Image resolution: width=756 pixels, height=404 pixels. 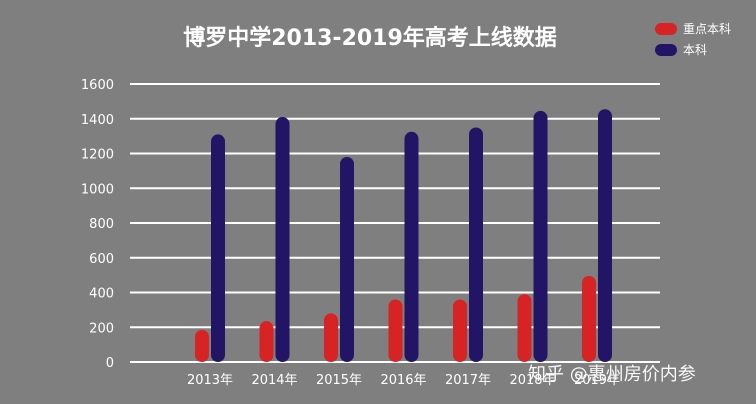 What do you see at coordinates (210, 380) in the screenshot?
I see `x-tick-label: 2013年` at bounding box center [210, 380].